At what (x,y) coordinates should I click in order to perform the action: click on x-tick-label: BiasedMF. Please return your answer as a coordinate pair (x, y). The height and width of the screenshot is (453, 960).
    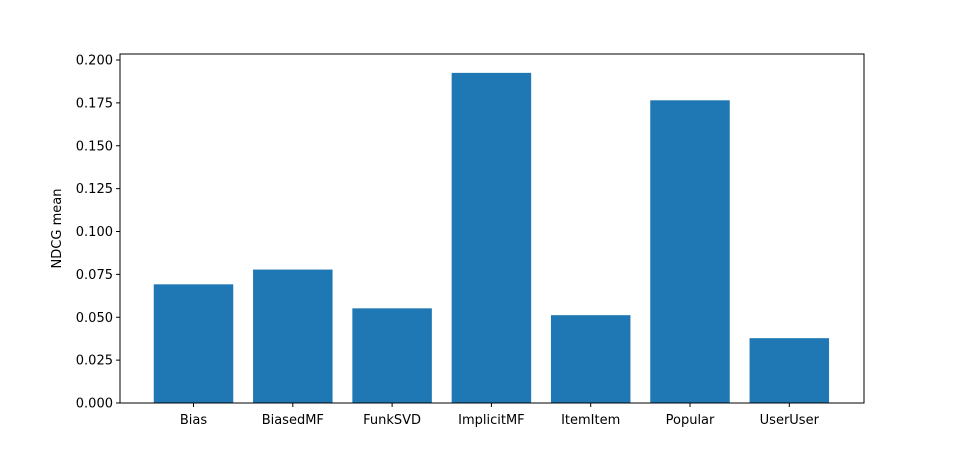
    Looking at the image, I should click on (293, 420).